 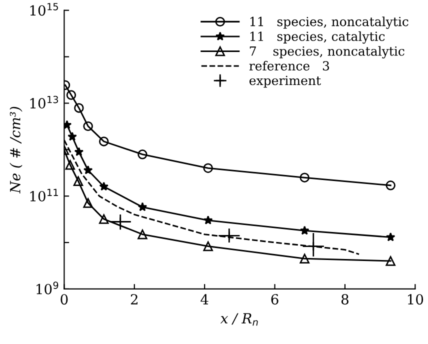 What do you see at coordinates (44, 102) in the screenshot?
I see `y-tick-label: 10$^{13}$` at bounding box center [44, 102].